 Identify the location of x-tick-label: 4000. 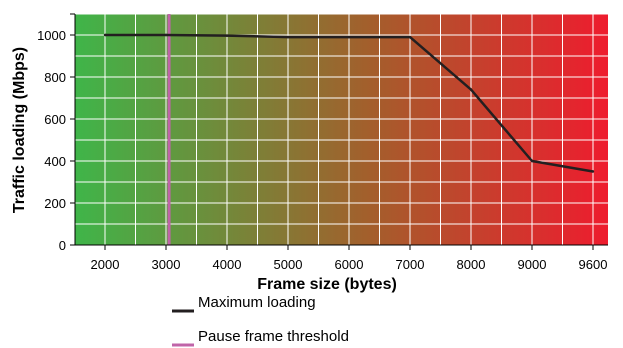
(227, 264).